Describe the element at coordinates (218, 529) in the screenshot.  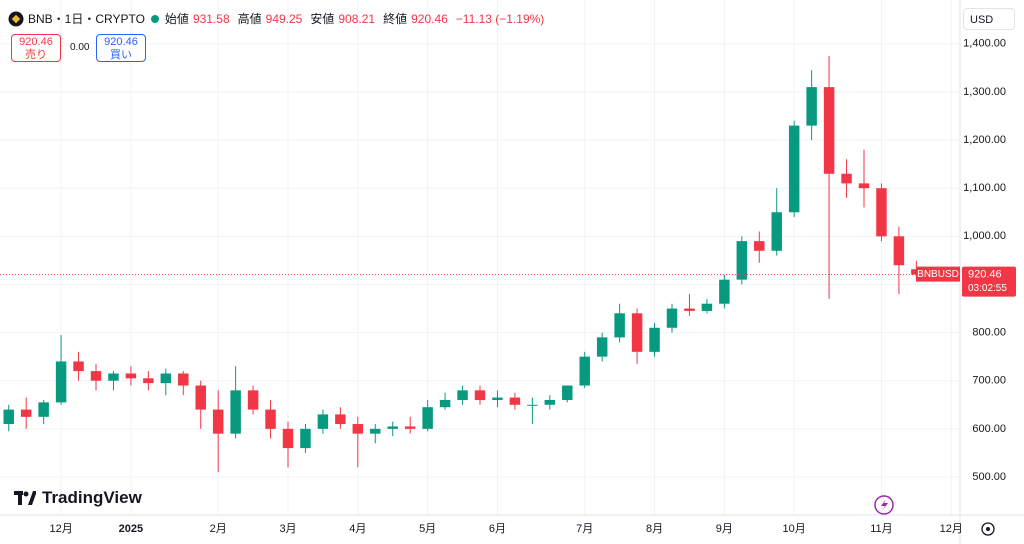
I see `x-tick-label: 2月` at that location.